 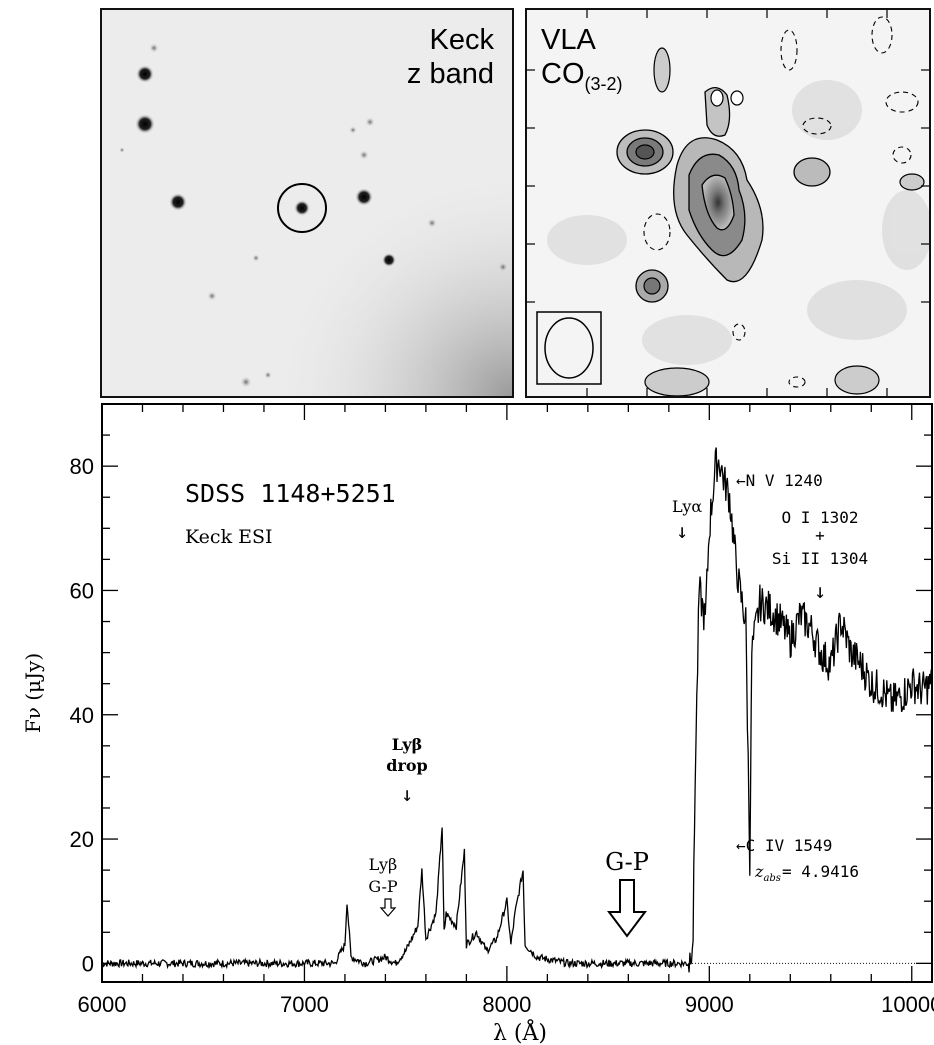 What do you see at coordinates (33, 693) in the screenshot?
I see `y-axis-label: Fν (μJy)` at bounding box center [33, 693].